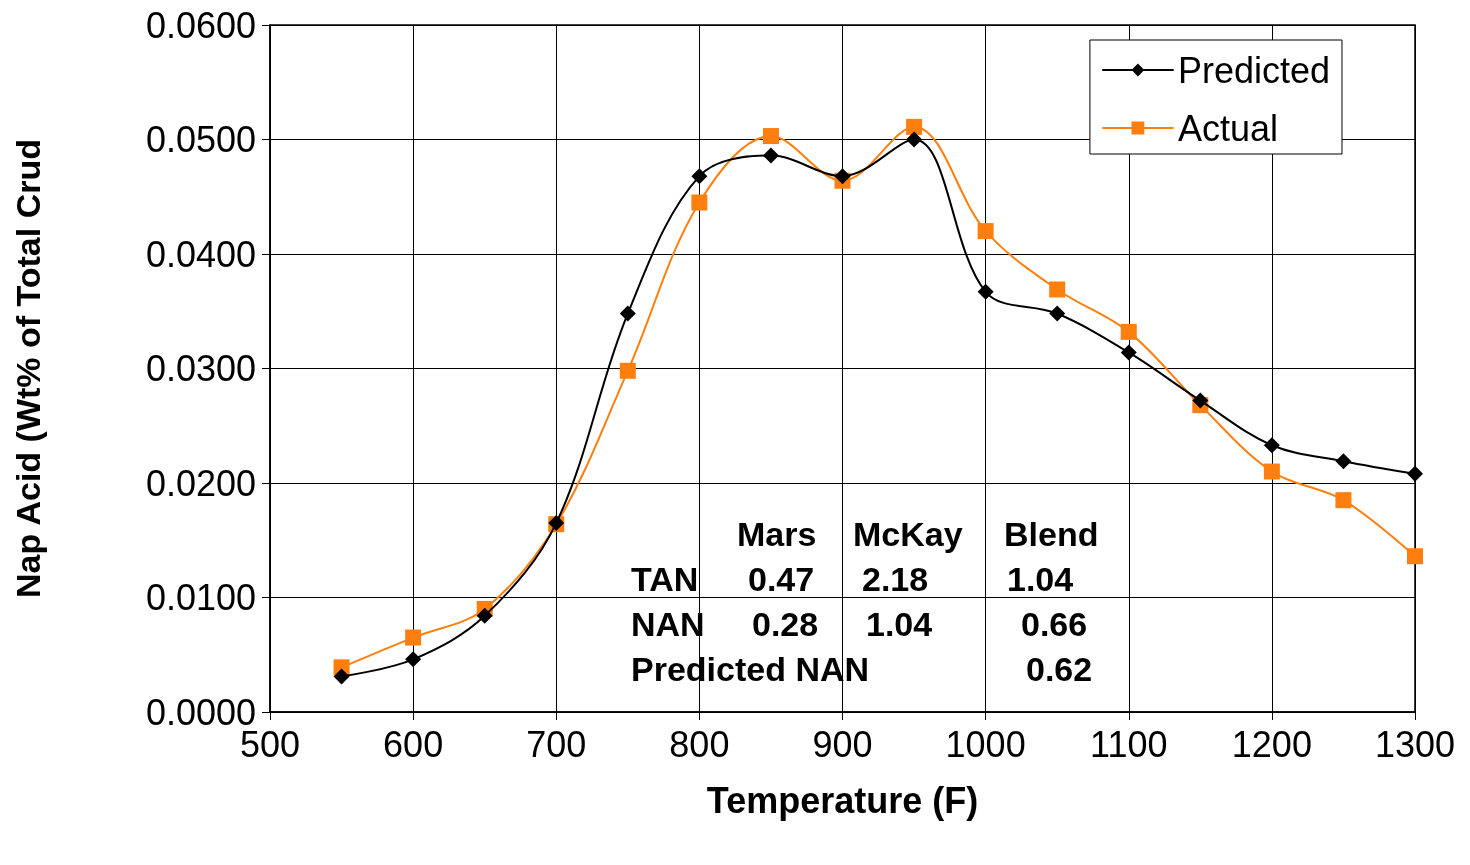  Describe the element at coordinates (1054, 624) in the screenshot. I see `annotation: 0.66` at that location.